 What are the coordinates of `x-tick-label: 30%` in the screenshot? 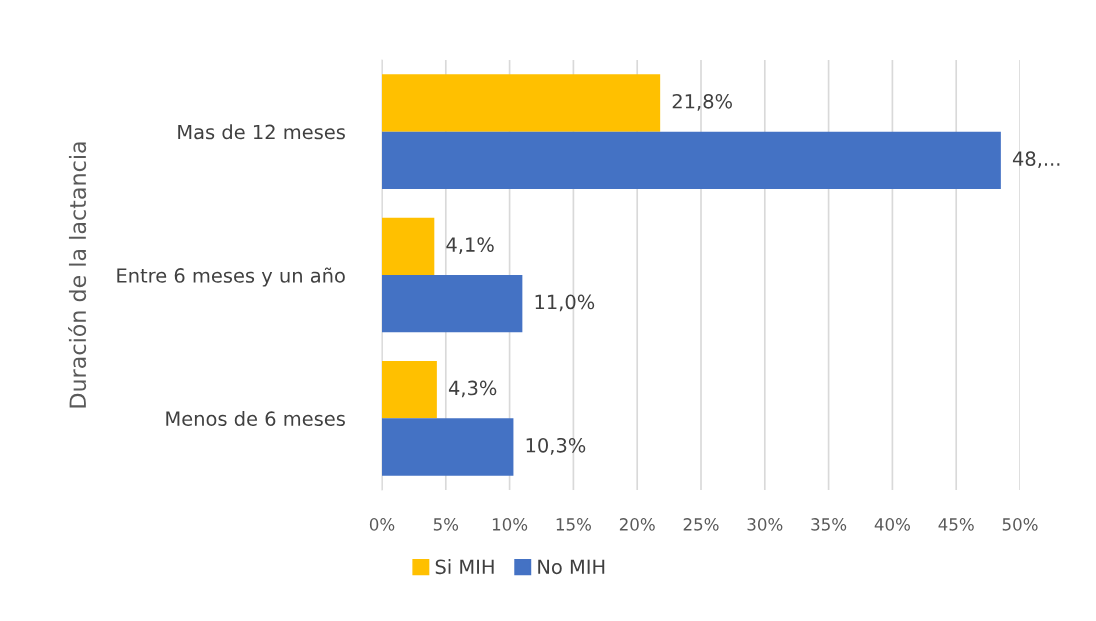 It's located at (765, 524).